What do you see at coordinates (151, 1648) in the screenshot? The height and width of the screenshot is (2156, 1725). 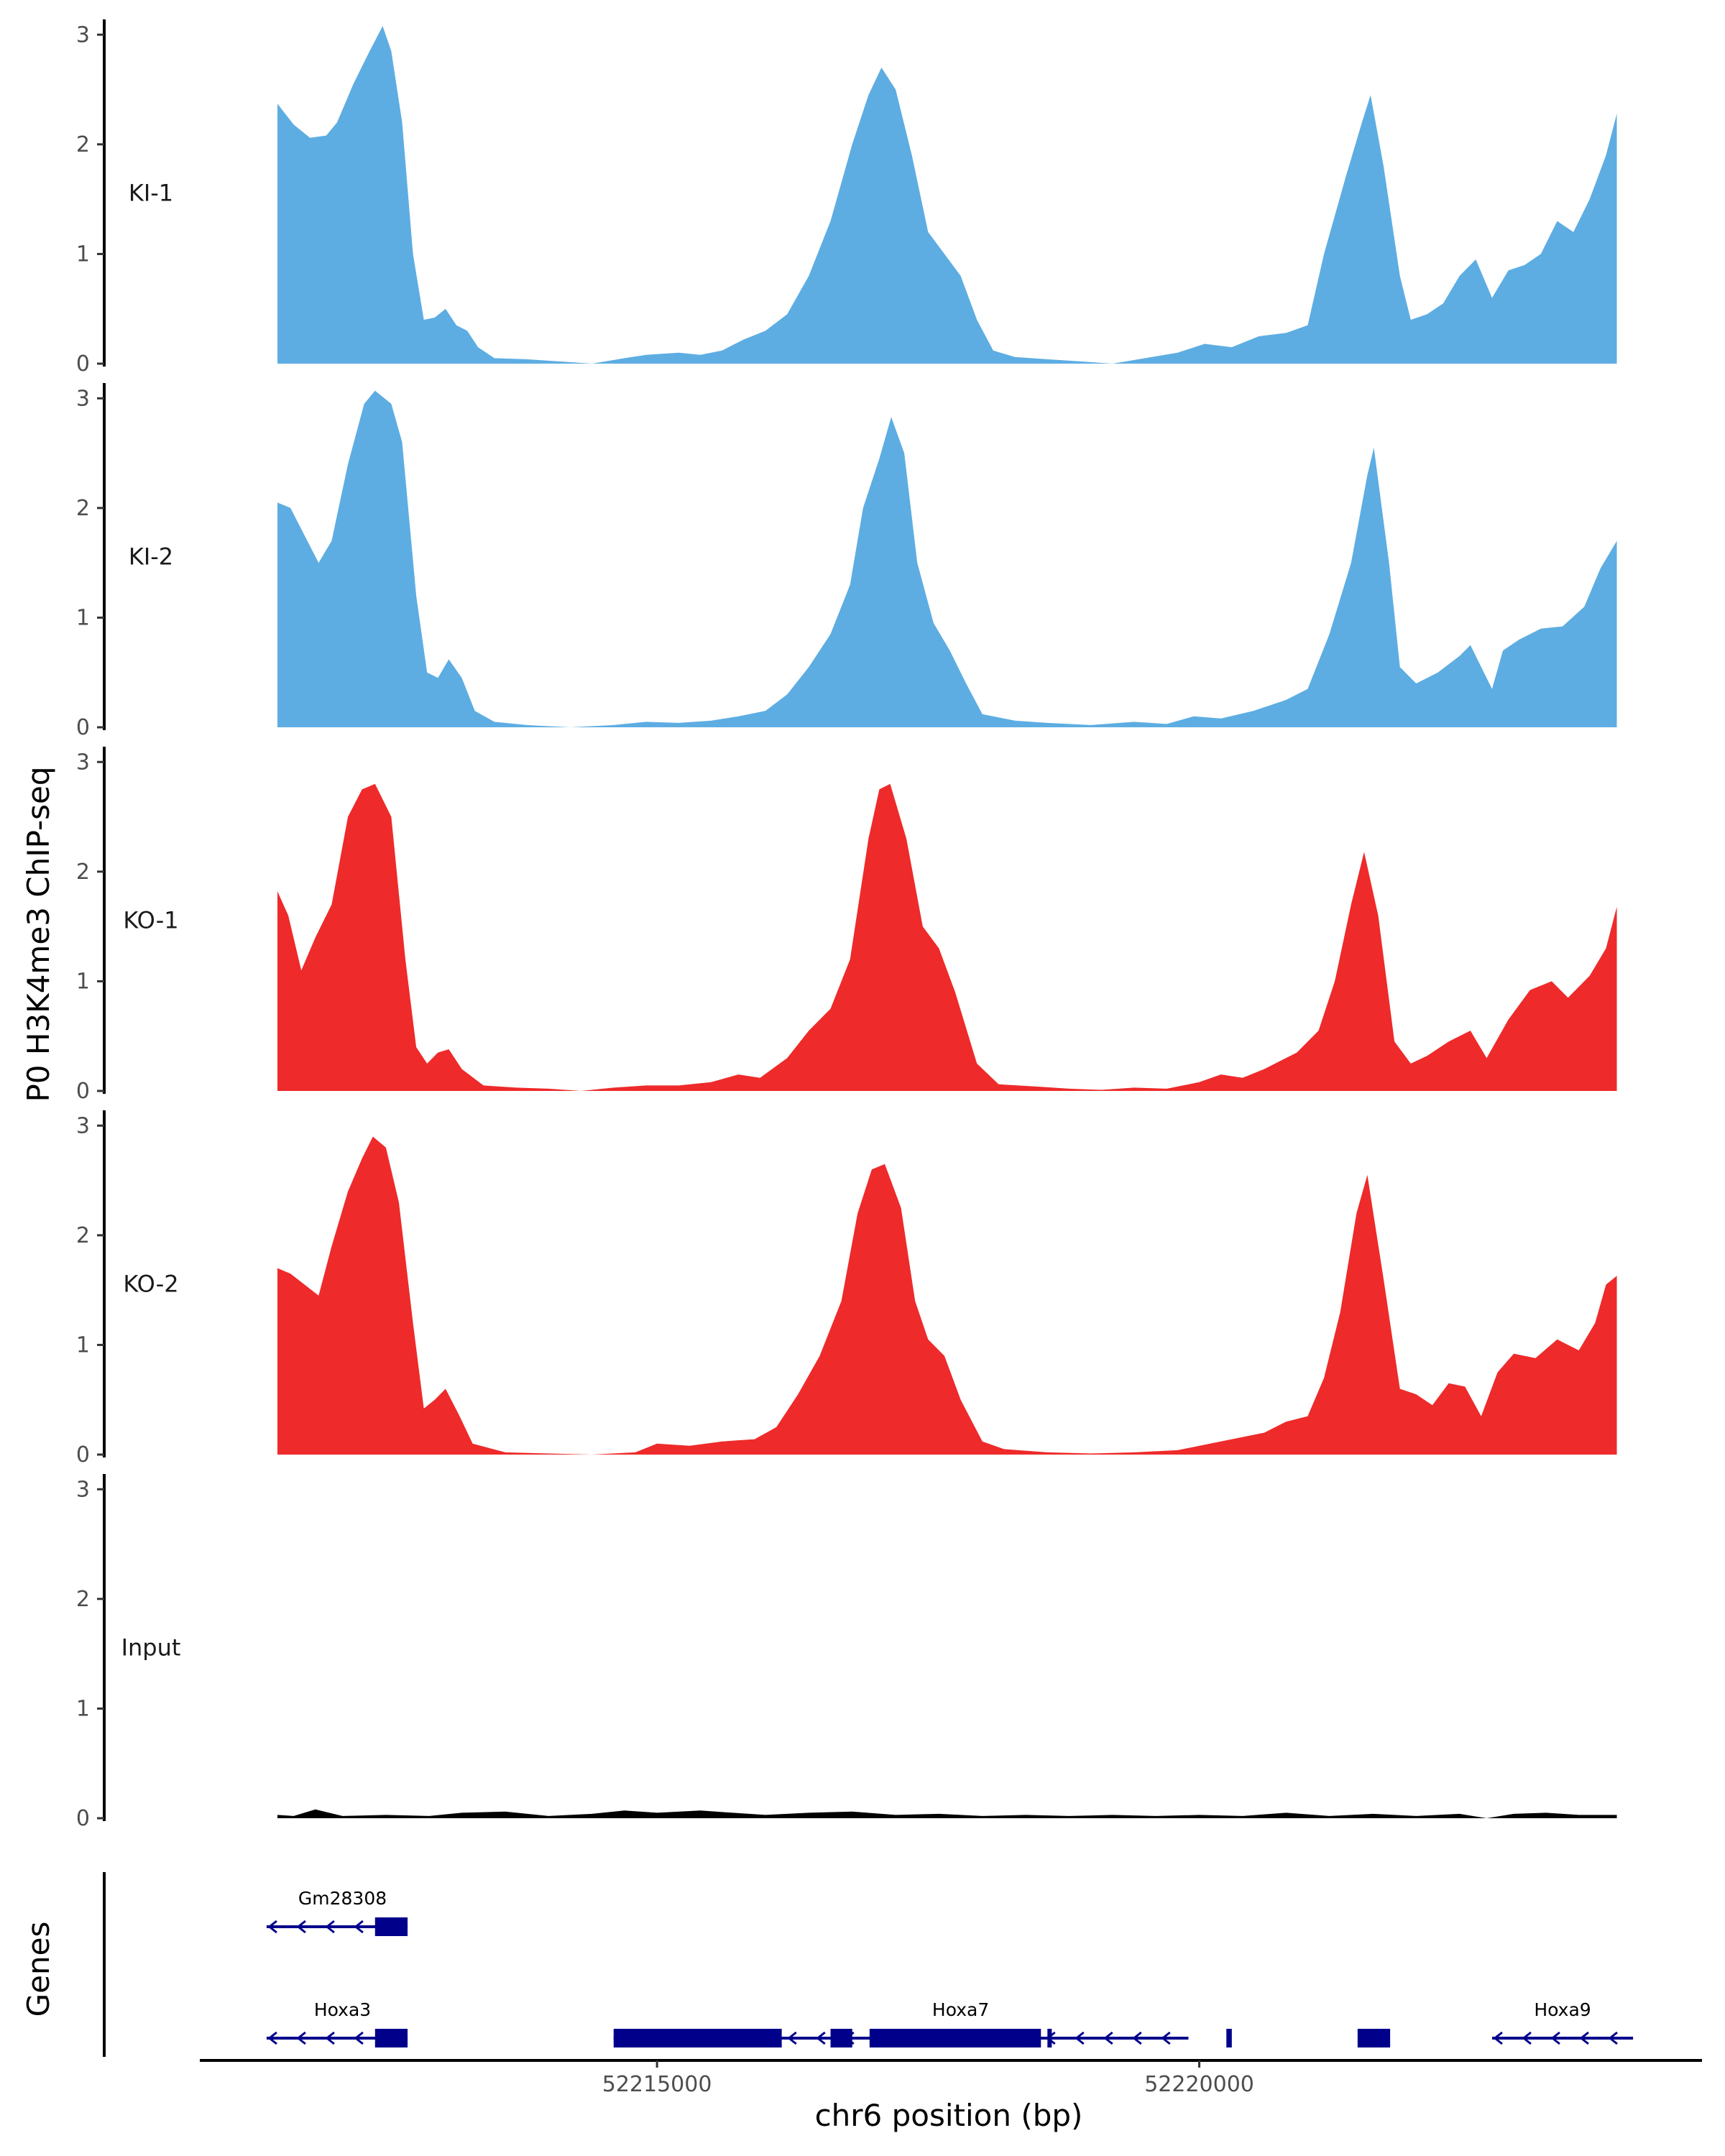 I see `track-label: Input` at bounding box center [151, 1648].